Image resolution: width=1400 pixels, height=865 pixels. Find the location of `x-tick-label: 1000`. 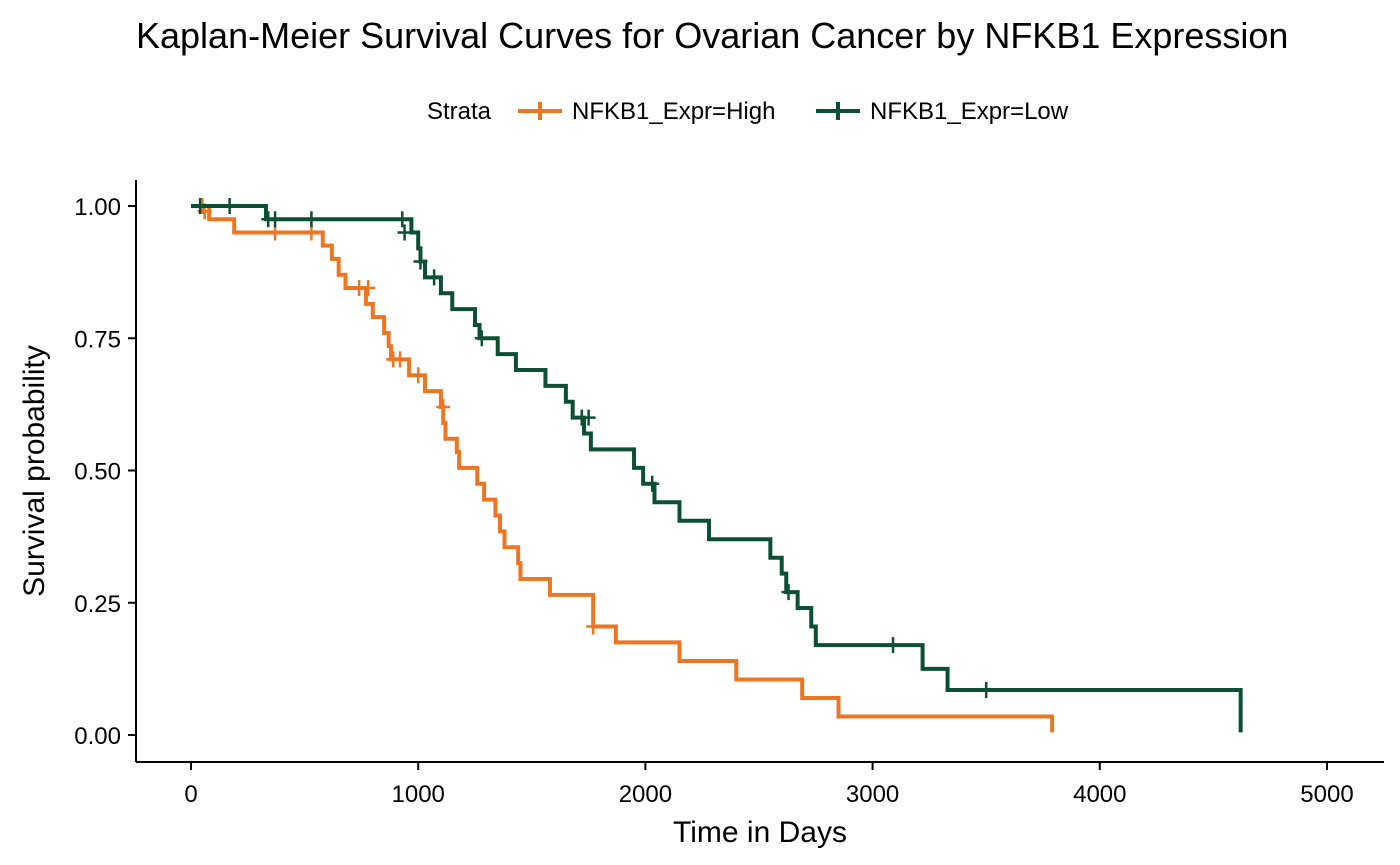

x-tick-label: 1000 is located at coordinates (418, 794).